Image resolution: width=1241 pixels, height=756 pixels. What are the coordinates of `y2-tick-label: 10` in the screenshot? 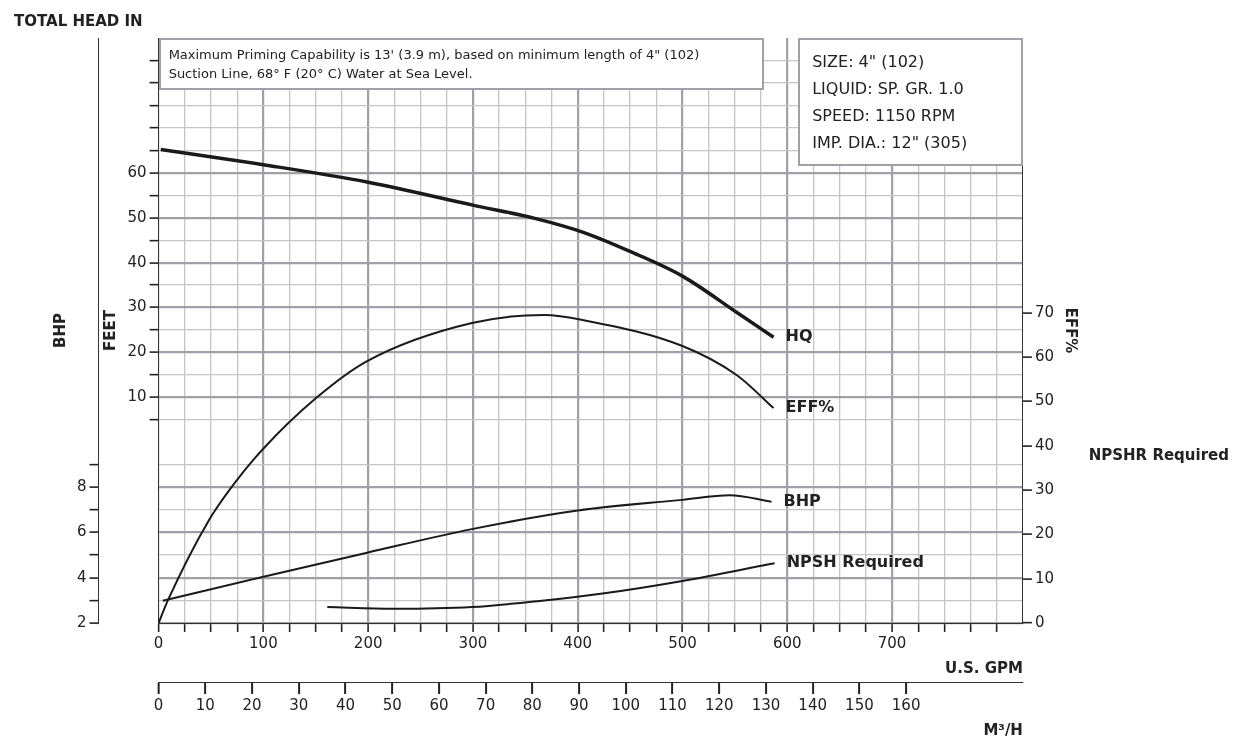 It's located at (1044, 577).